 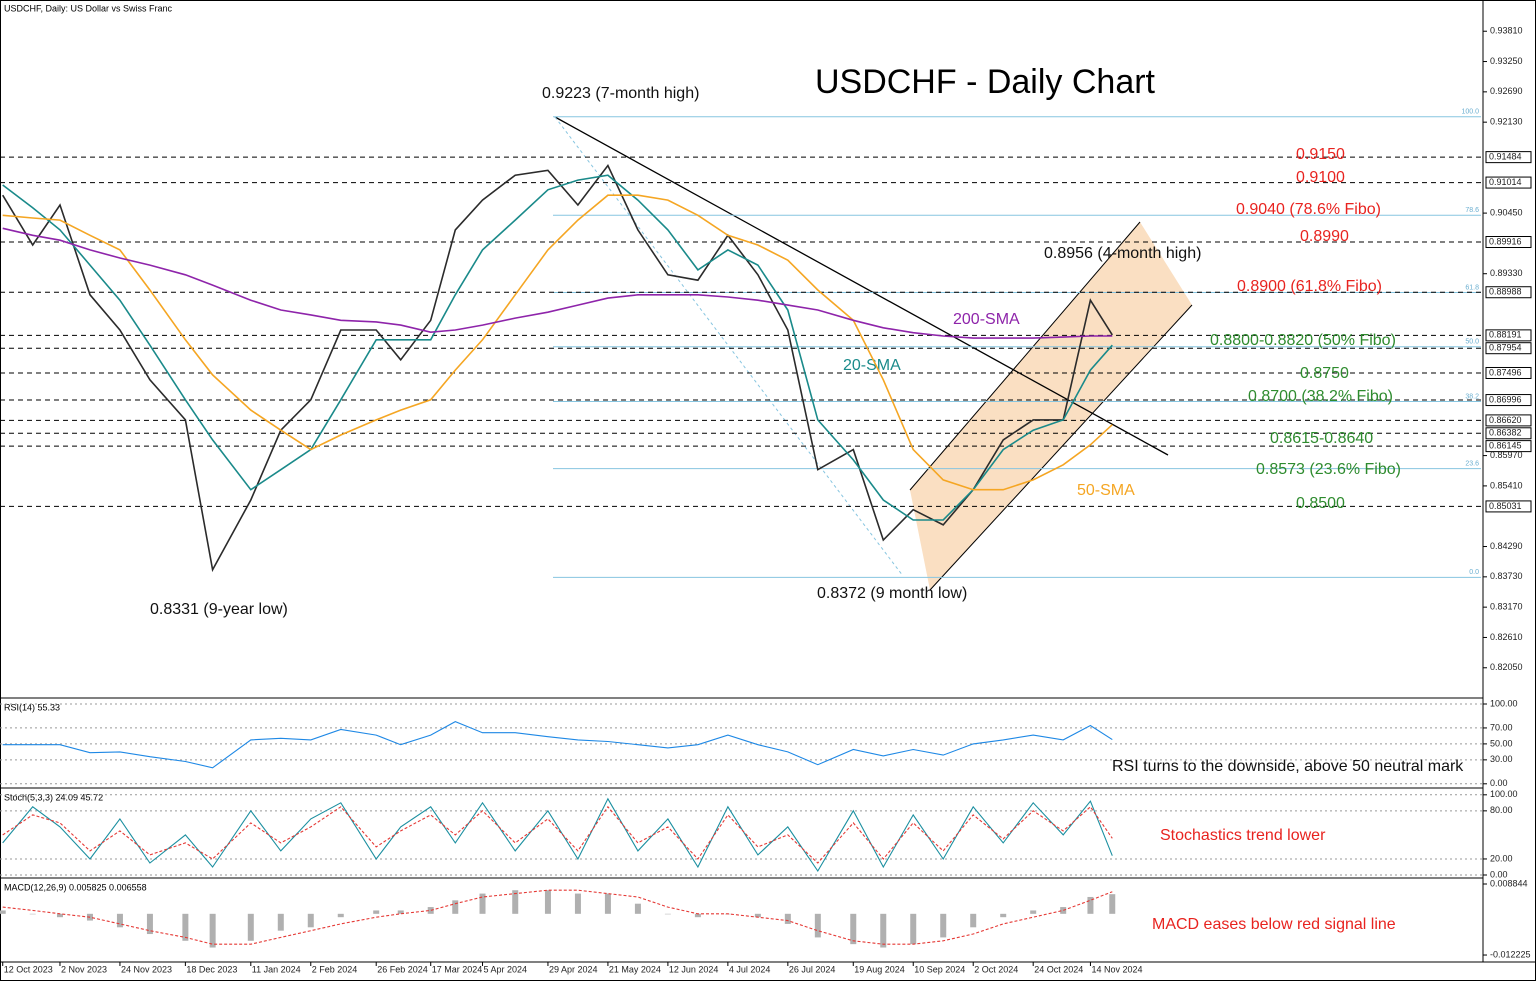 What do you see at coordinates (635, 969) in the screenshot?
I see `x-tick-label: 21 May 2024` at bounding box center [635, 969].